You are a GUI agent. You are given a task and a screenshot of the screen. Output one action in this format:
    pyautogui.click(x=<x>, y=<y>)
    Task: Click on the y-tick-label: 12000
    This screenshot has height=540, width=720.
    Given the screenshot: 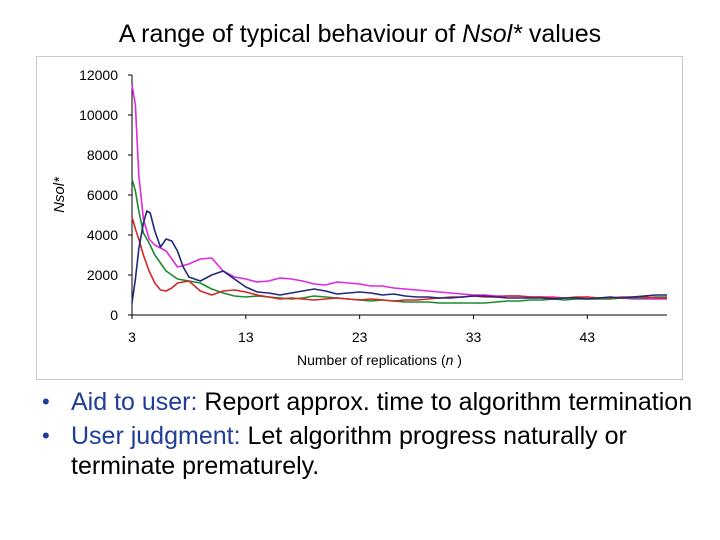 What is the action you would take?
    pyautogui.click(x=98, y=75)
    